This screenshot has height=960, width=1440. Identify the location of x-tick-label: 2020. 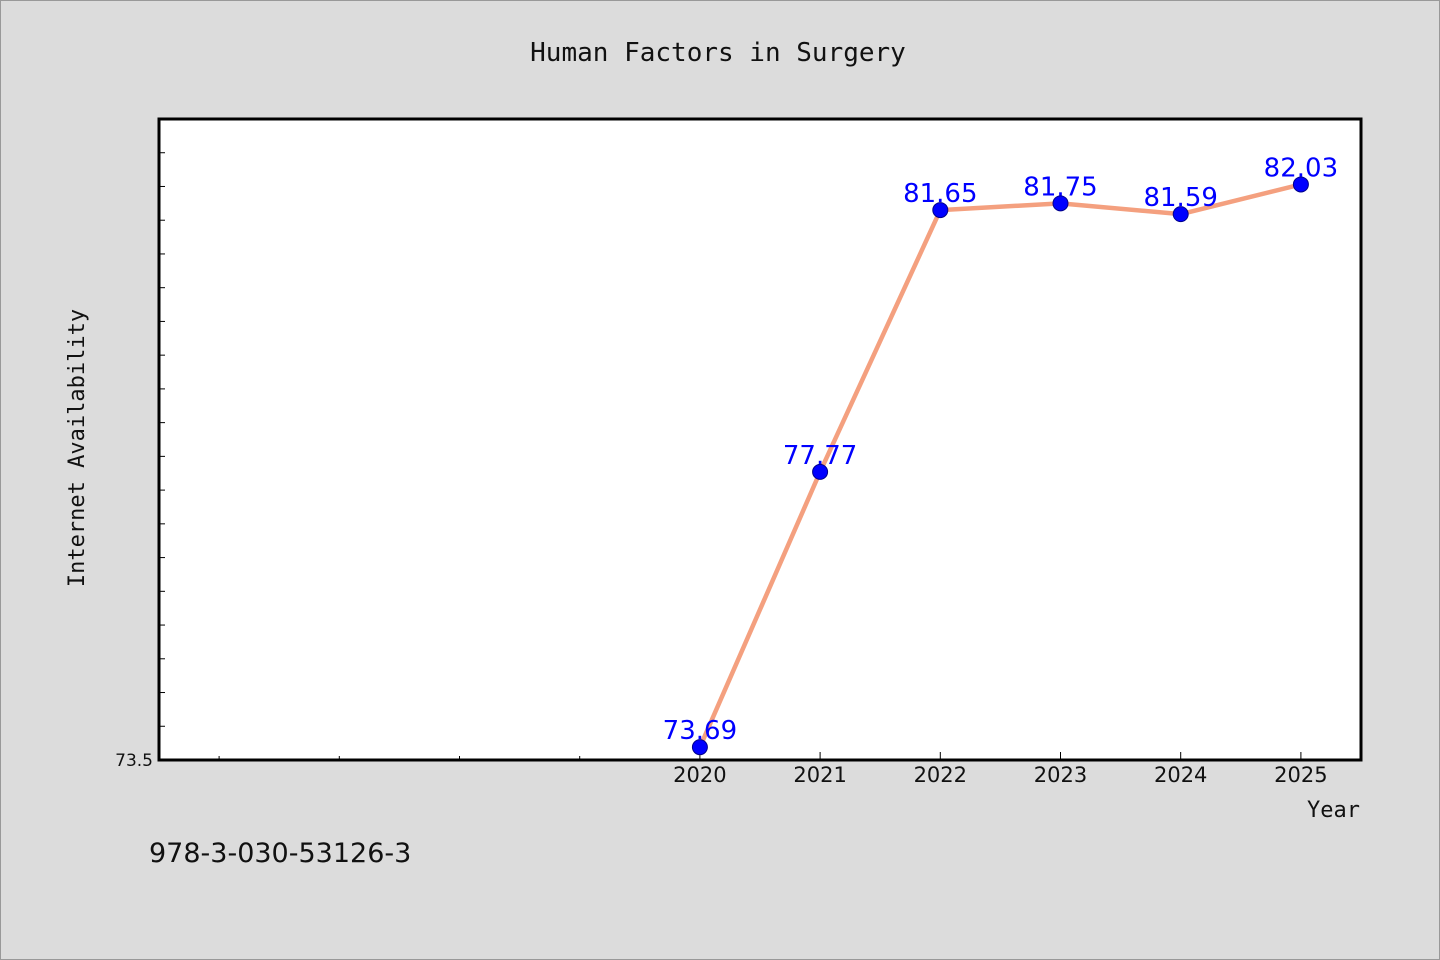
(699, 775).